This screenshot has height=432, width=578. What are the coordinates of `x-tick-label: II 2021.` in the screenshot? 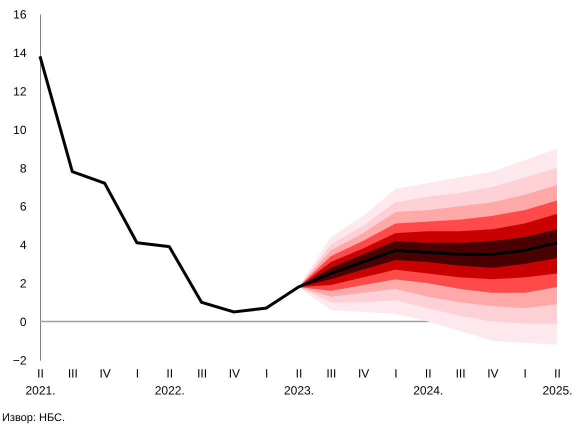 It's located at (40, 382).